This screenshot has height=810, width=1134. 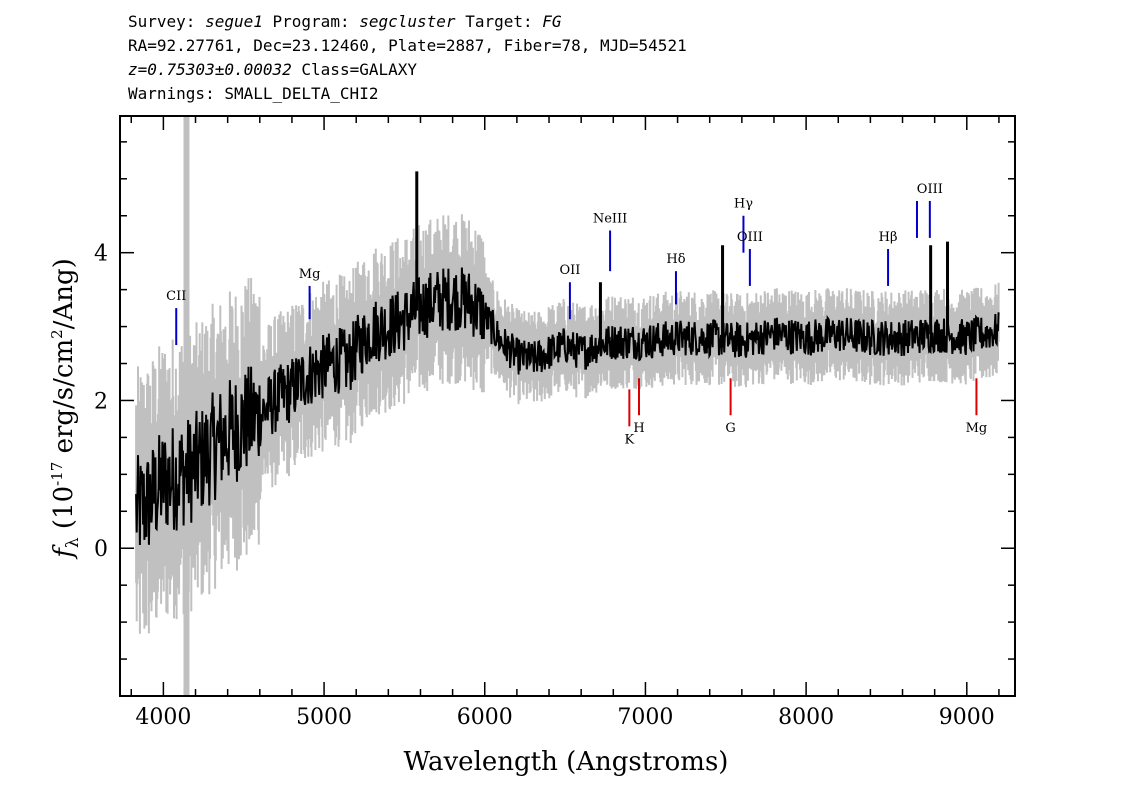 I want to click on emission-line-label: Hδ, so click(x=675, y=259).